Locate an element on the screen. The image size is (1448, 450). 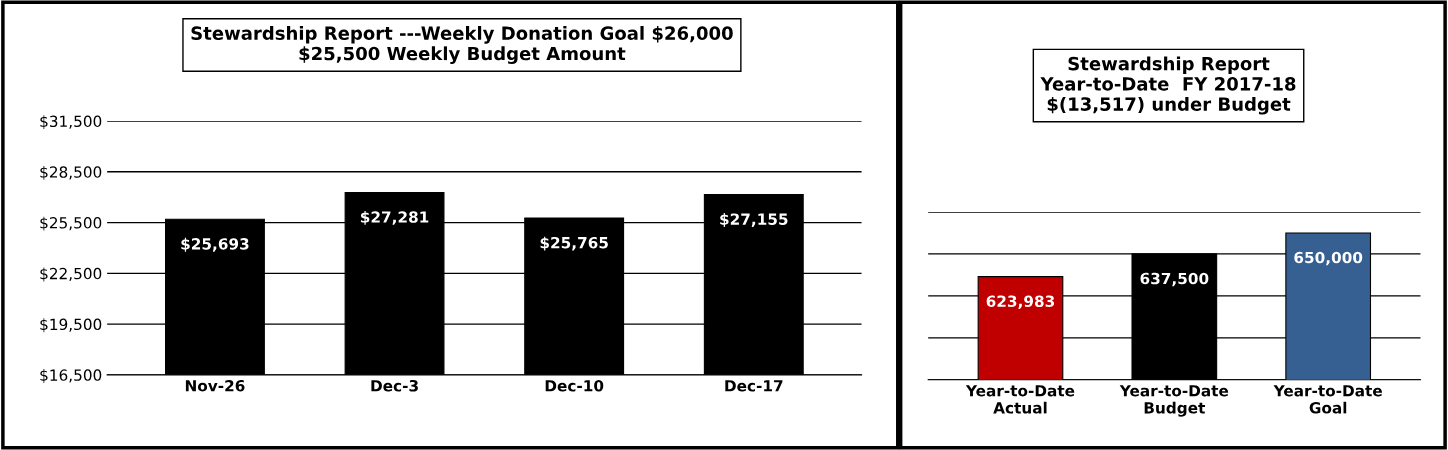
data-label: 650,000 is located at coordinates (1328, 258).